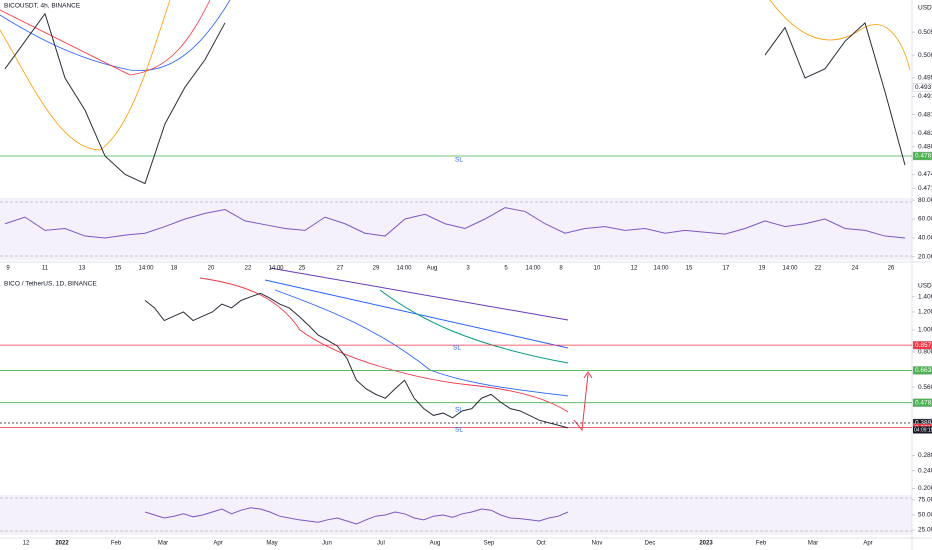 The image size is (932, 550). What do you see at coordinates (376, 269) in the screenshot?
I see `x-tick-label: 29` at bounding box center [376, 269].